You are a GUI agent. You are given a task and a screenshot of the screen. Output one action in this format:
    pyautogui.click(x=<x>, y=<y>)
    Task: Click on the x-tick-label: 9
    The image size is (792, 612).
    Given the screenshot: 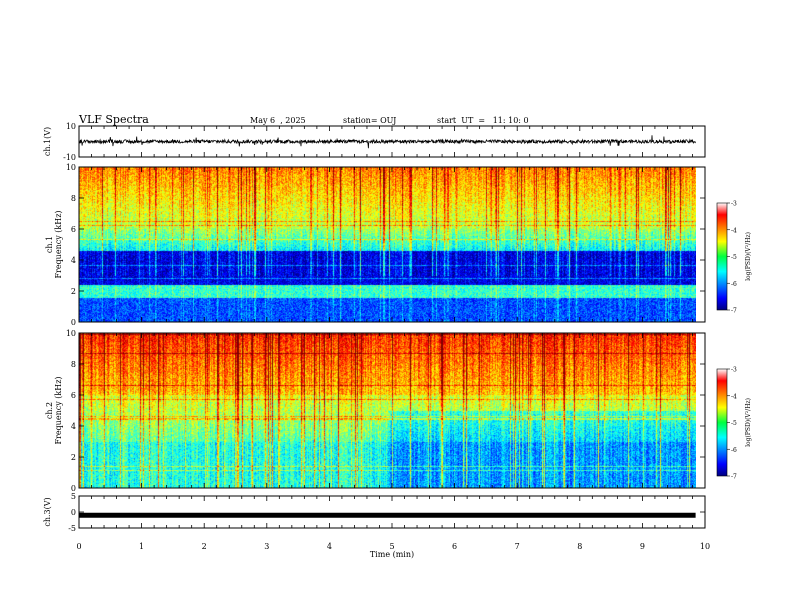 What is the action you would take?
    pyautogui.click(x=642, y=546)
    